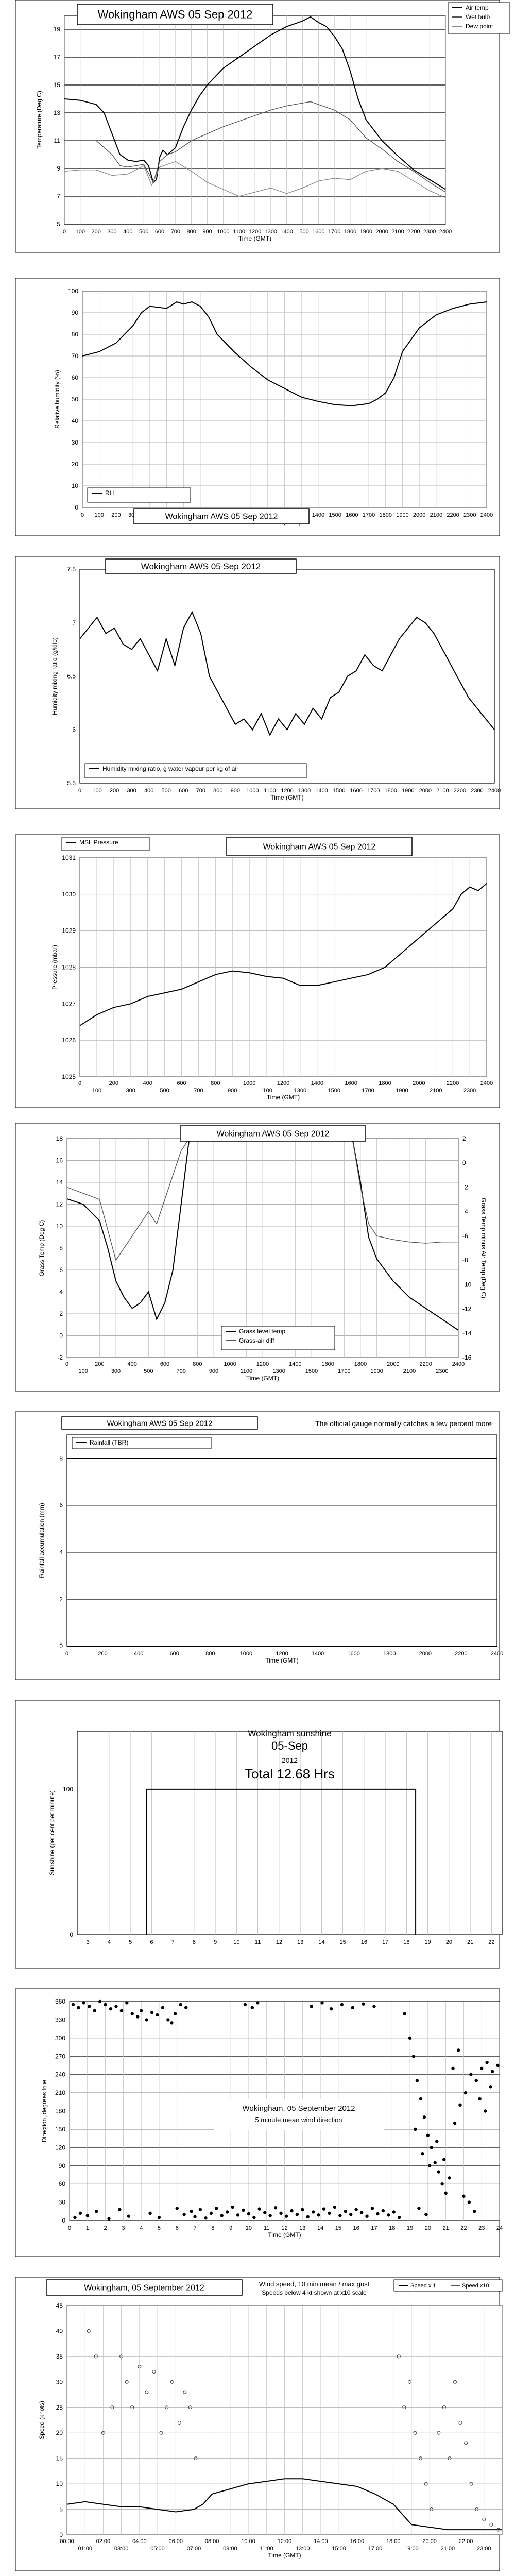  I want to click on plot-area, so click(281, 1540).